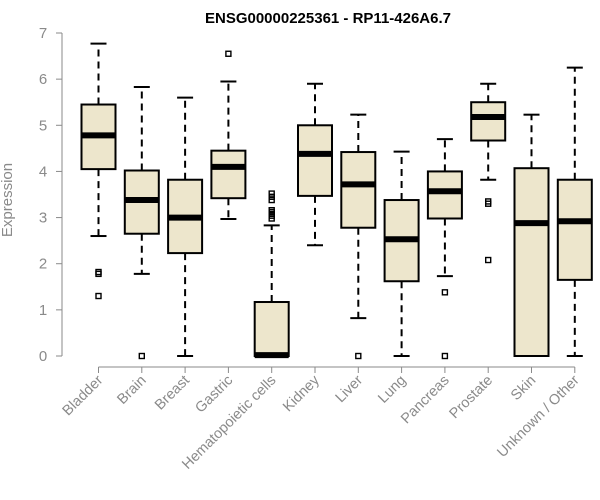  I want to click on x-tick-label: Breast, so click(172, 393).